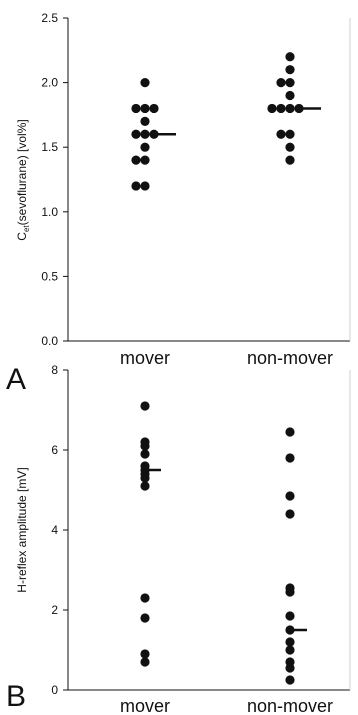 The width and height of the screenshot is (358, 715). I want to click on panel-a-cat-non-mover: non-mover, so click(290, 358).